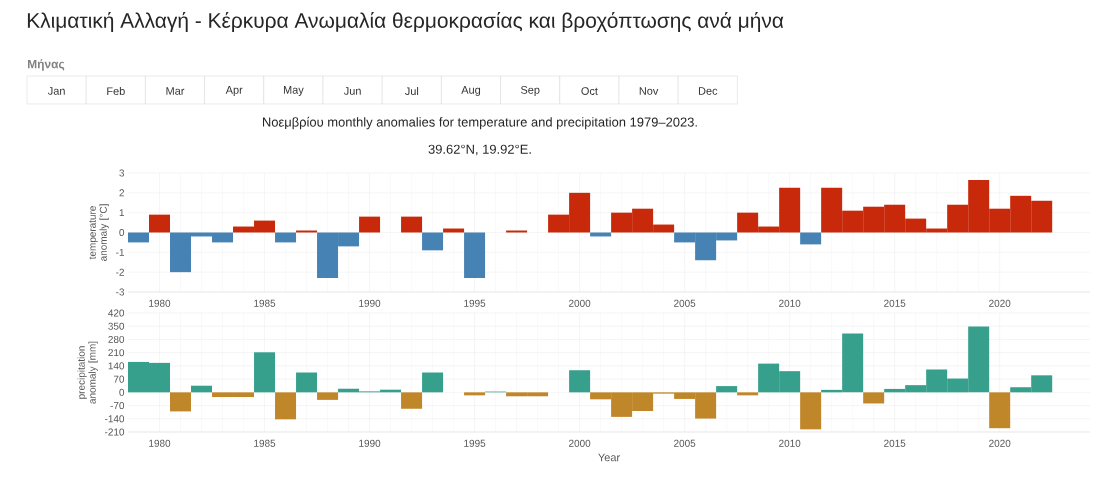 The image size is (1113, 488). I want to click on y-tick-label: 280, so click(116, 339).